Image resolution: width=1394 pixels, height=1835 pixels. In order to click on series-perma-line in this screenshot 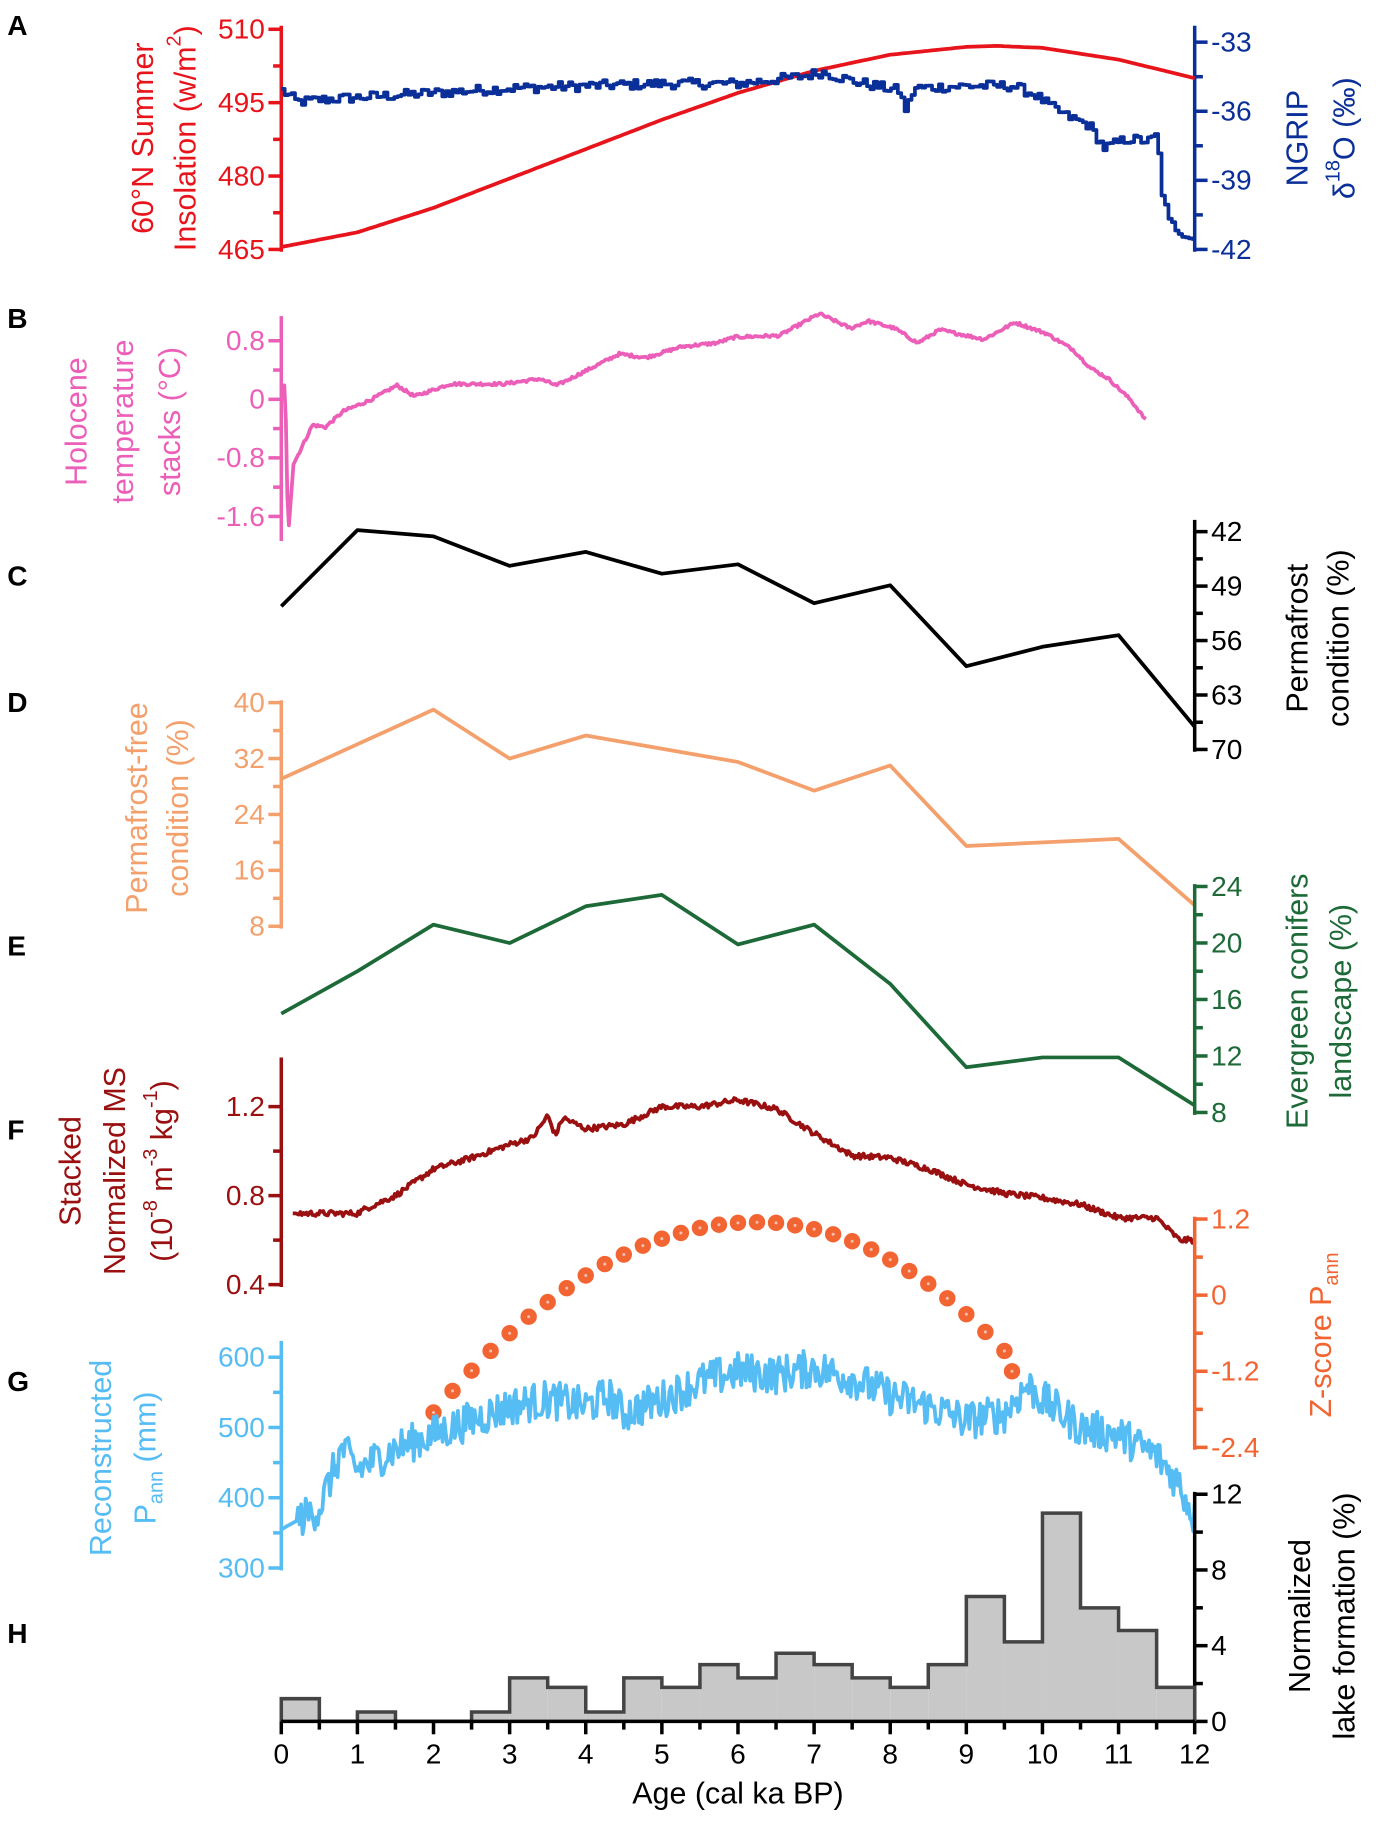, I will do `click(738, 628)`.